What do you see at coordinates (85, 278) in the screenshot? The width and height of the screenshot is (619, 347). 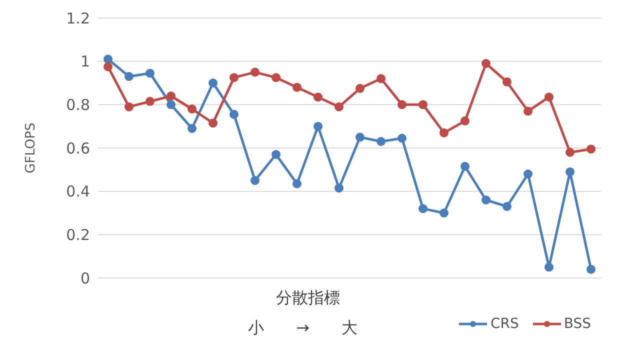 I see `y-tick-label: 0` at bounding box center [85, 278].